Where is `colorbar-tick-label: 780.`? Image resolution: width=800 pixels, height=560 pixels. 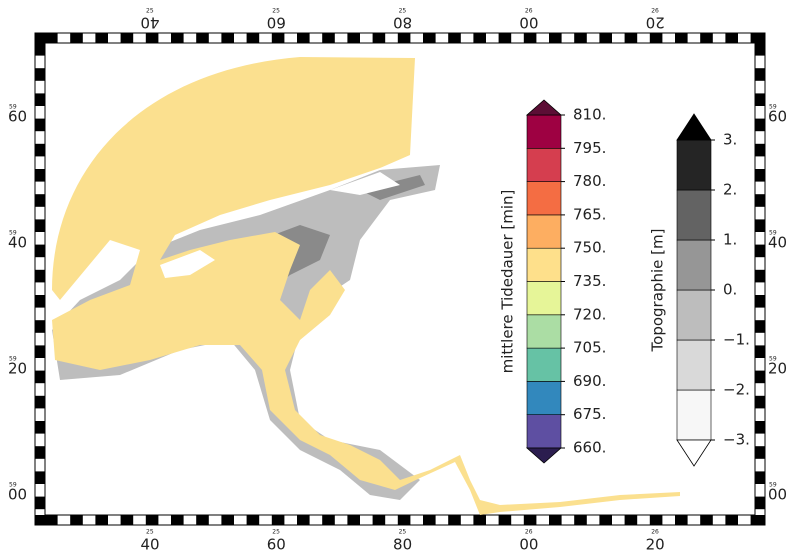
colorbar-tick-label: 780. is located at coordinates (589, 181).